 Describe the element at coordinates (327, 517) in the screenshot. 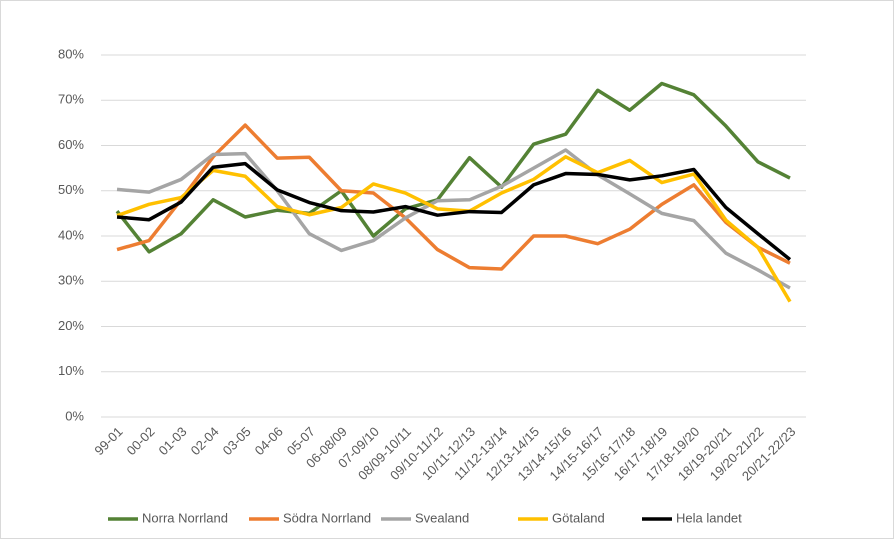

I see `legend-label: Södra Norrland` at that location.